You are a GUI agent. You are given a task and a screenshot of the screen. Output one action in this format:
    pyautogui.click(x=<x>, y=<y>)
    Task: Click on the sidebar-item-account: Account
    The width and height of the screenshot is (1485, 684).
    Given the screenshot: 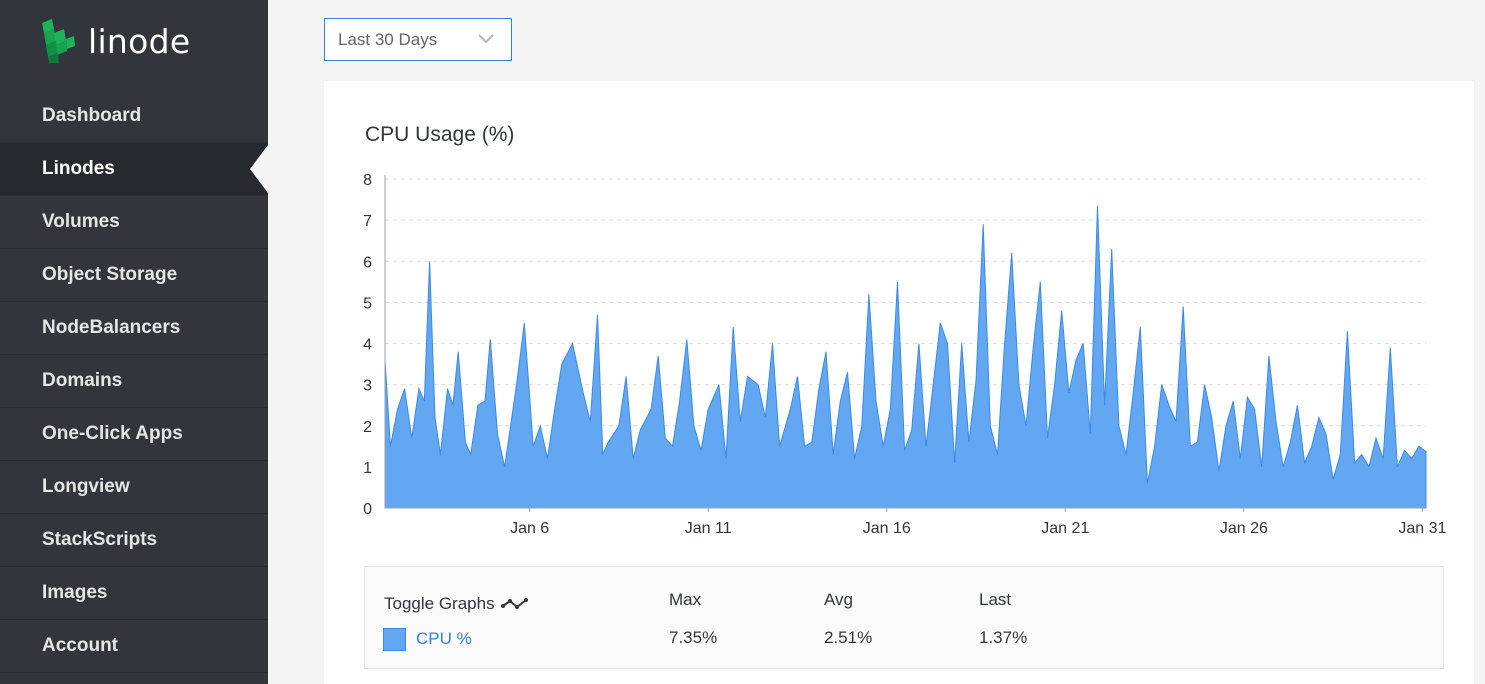 What is the action you would take?
    pyautogui.click(x=134, y=646)
    